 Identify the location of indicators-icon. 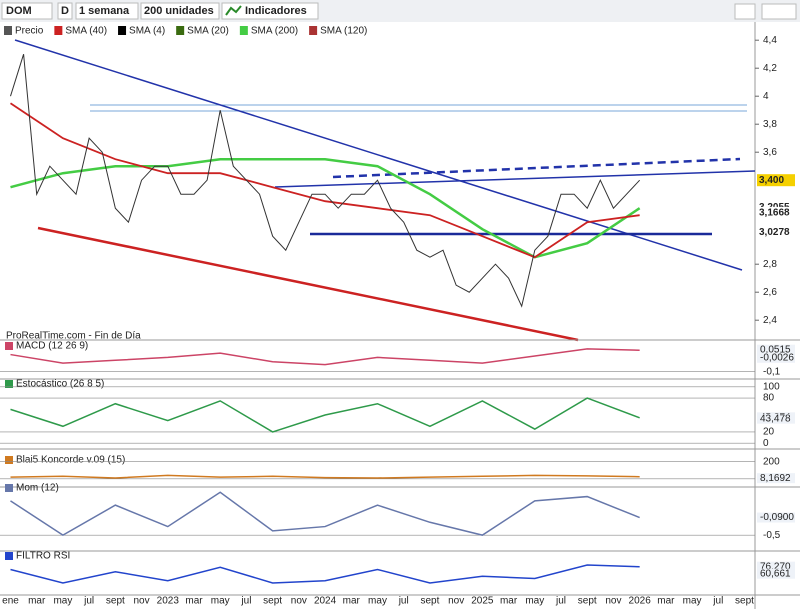
(233, 10).